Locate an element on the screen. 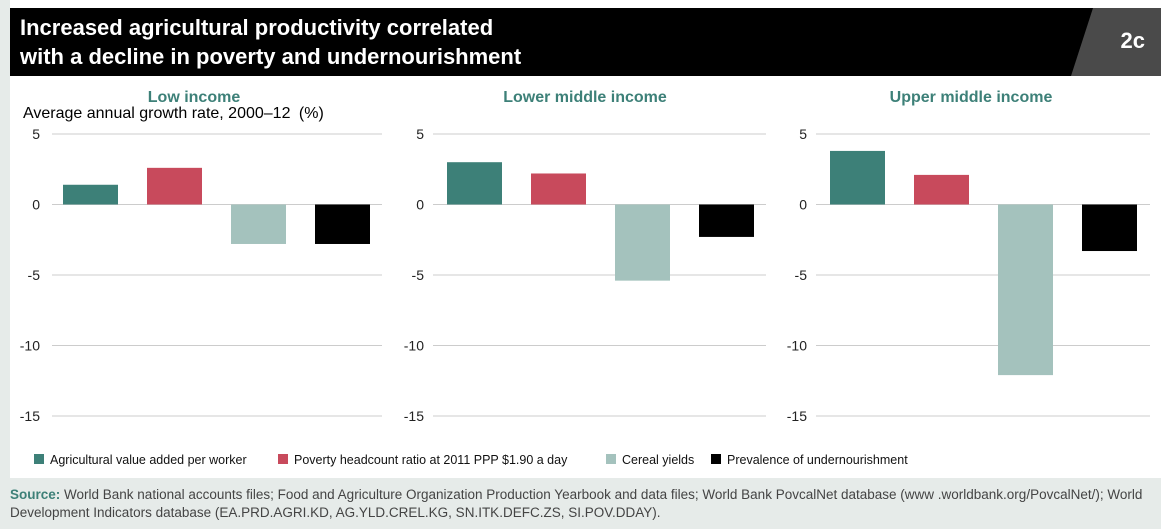 This screenshot has width=1161, height=529. panel-title: Upper middle income is located at coordinates (971, 97).